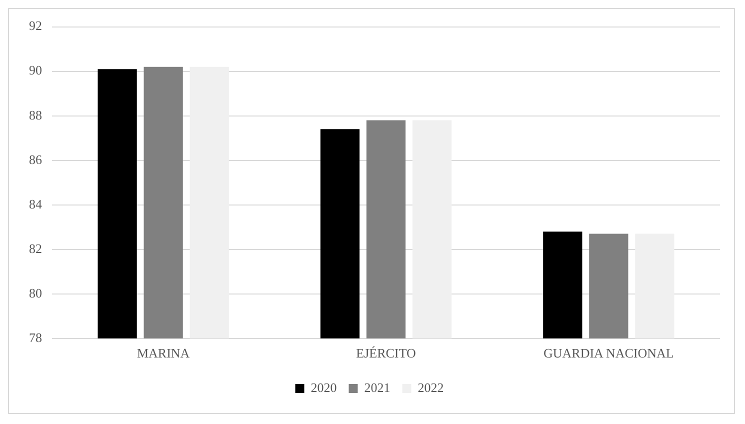 The width and height of the screenshot is (745, 424). Describe the element at coordinates (35, 292) in the screenshot. I see `y-tick-label: 80` at that location.